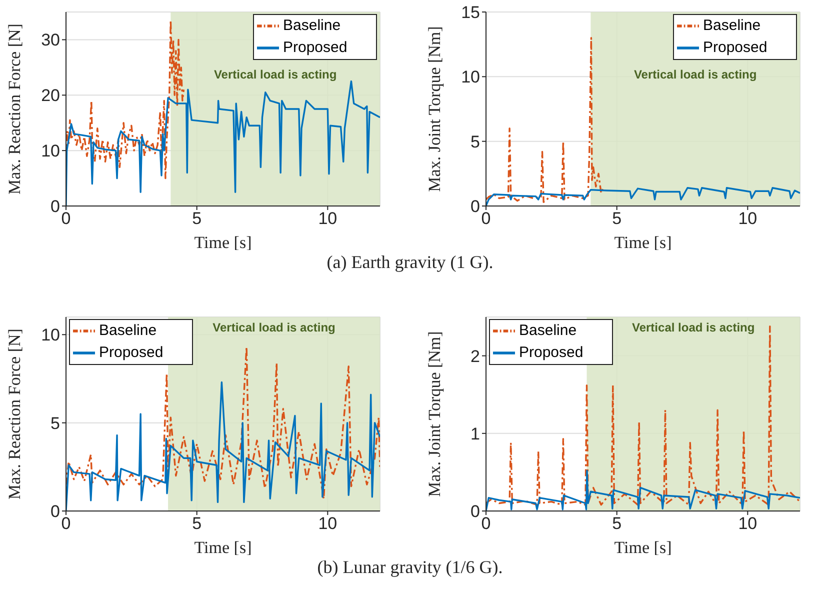 The image size is (820, 597). Describe the element at coordinates (50, 40) in the screenshot. I see `y-tick-label: 30` at that location.